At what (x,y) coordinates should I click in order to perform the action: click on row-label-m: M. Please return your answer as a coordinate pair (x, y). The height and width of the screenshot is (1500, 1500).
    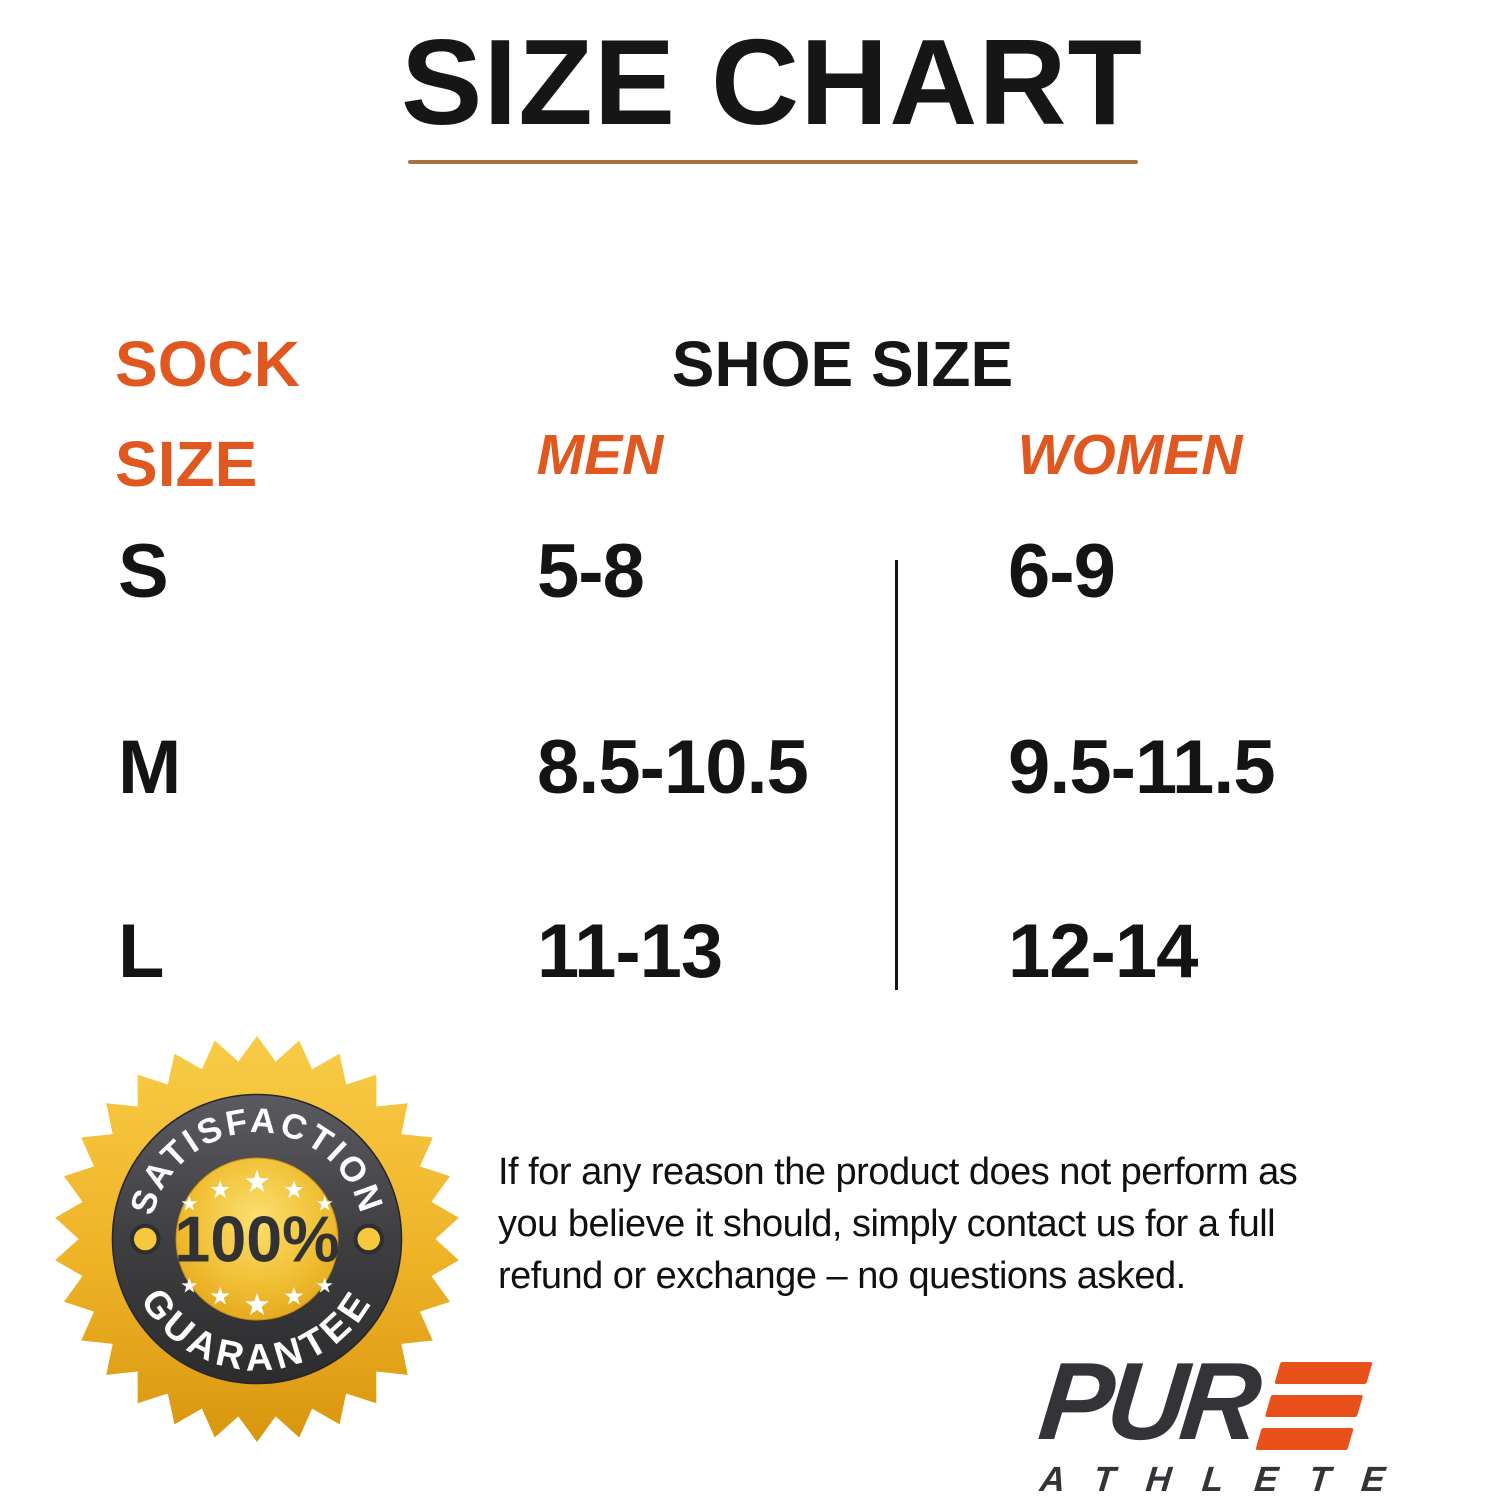
    Looking at the image, I should click on (149, 767).